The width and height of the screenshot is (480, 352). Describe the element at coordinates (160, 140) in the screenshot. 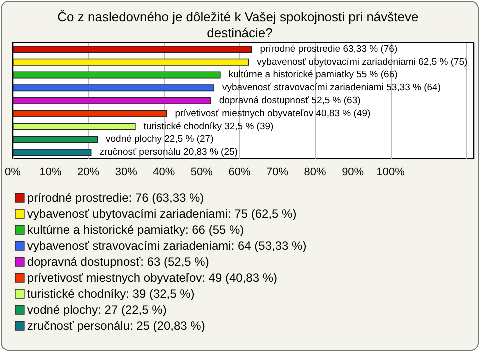

I see `data-label: vodné plochy 22,5 % (27)` at that location.